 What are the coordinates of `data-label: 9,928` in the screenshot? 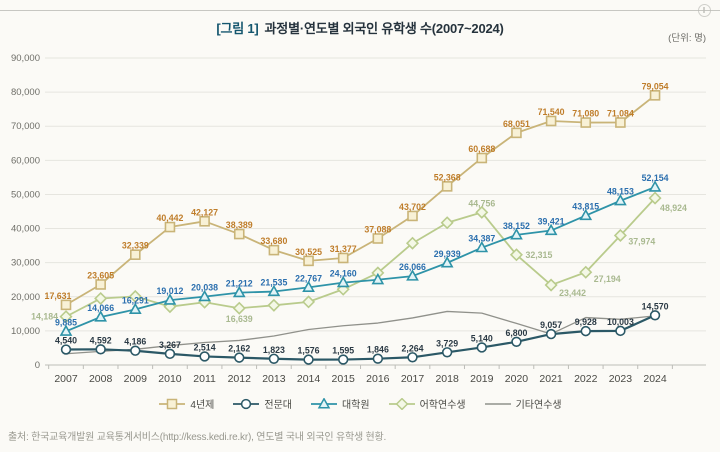 It's located at (586, 322).